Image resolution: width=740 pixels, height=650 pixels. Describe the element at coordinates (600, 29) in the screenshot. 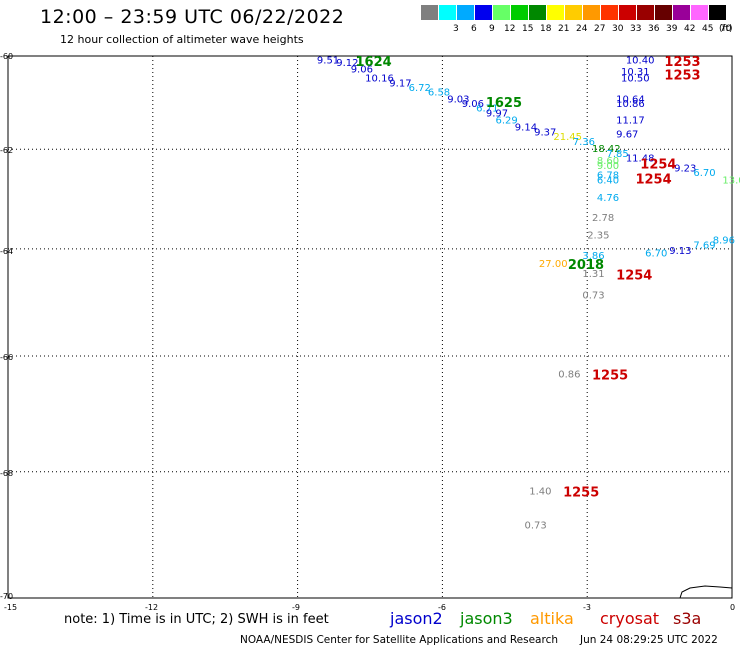

I see `legend-tick-label: 27` at that location.